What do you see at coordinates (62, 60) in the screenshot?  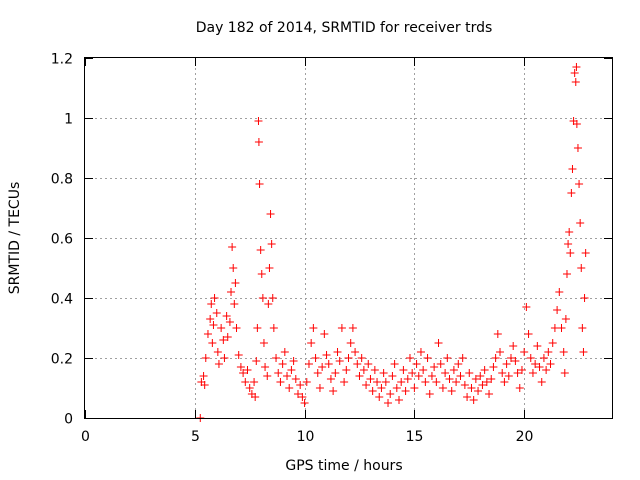 I see `y-tick-label: 1.2` at bounding box center [62, 60].